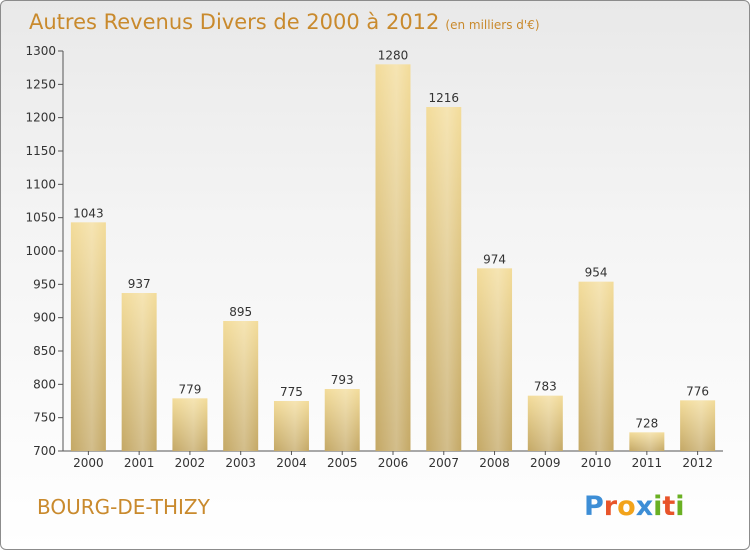  I want to click on data-label: 775, so click(291, 392).